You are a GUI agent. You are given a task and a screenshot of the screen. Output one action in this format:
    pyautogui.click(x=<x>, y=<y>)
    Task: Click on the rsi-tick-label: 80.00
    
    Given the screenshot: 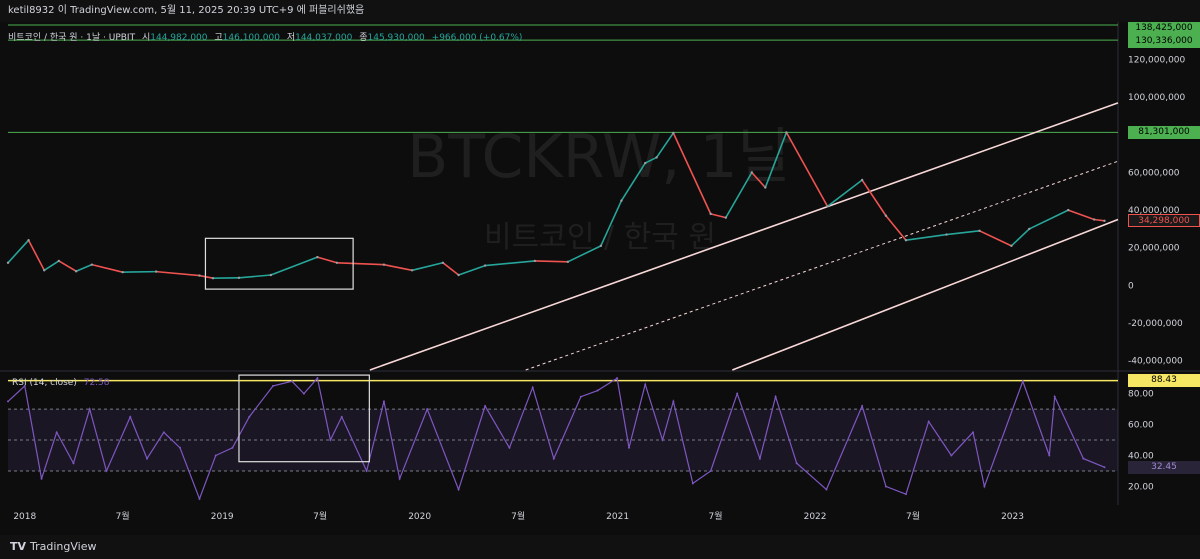 What is the action you would take?
    pyautogui.click(x=1141, y=395)
    